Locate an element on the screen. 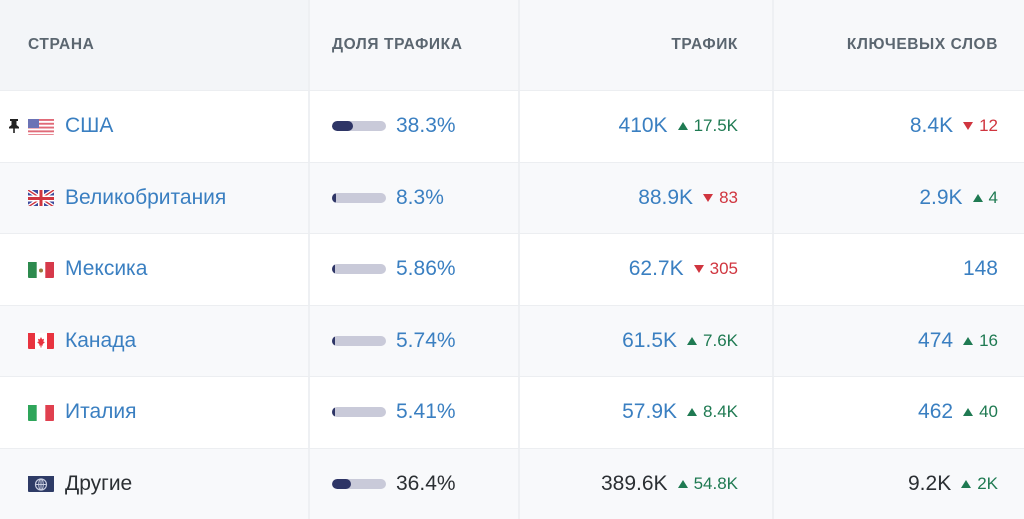 This screenshot has height=519, width=1024. header-country: СТРАНА is located at coordinates (154, 45).